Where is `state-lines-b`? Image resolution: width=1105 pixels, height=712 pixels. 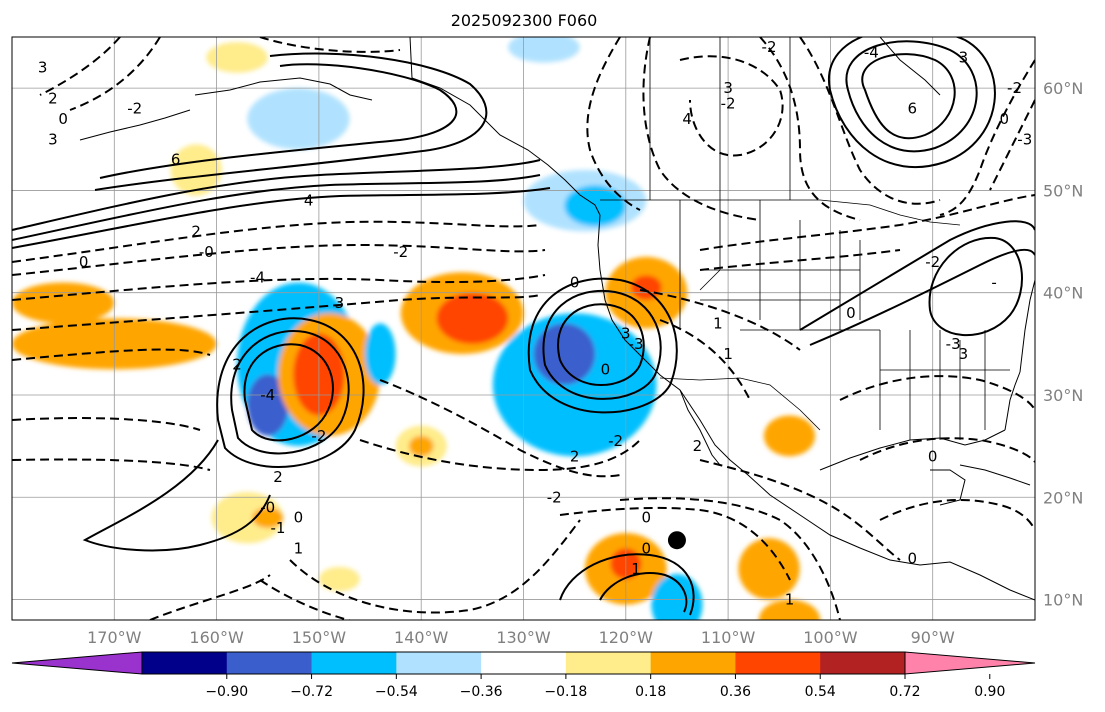
state-lines-b is located at coordinates (944, 385).